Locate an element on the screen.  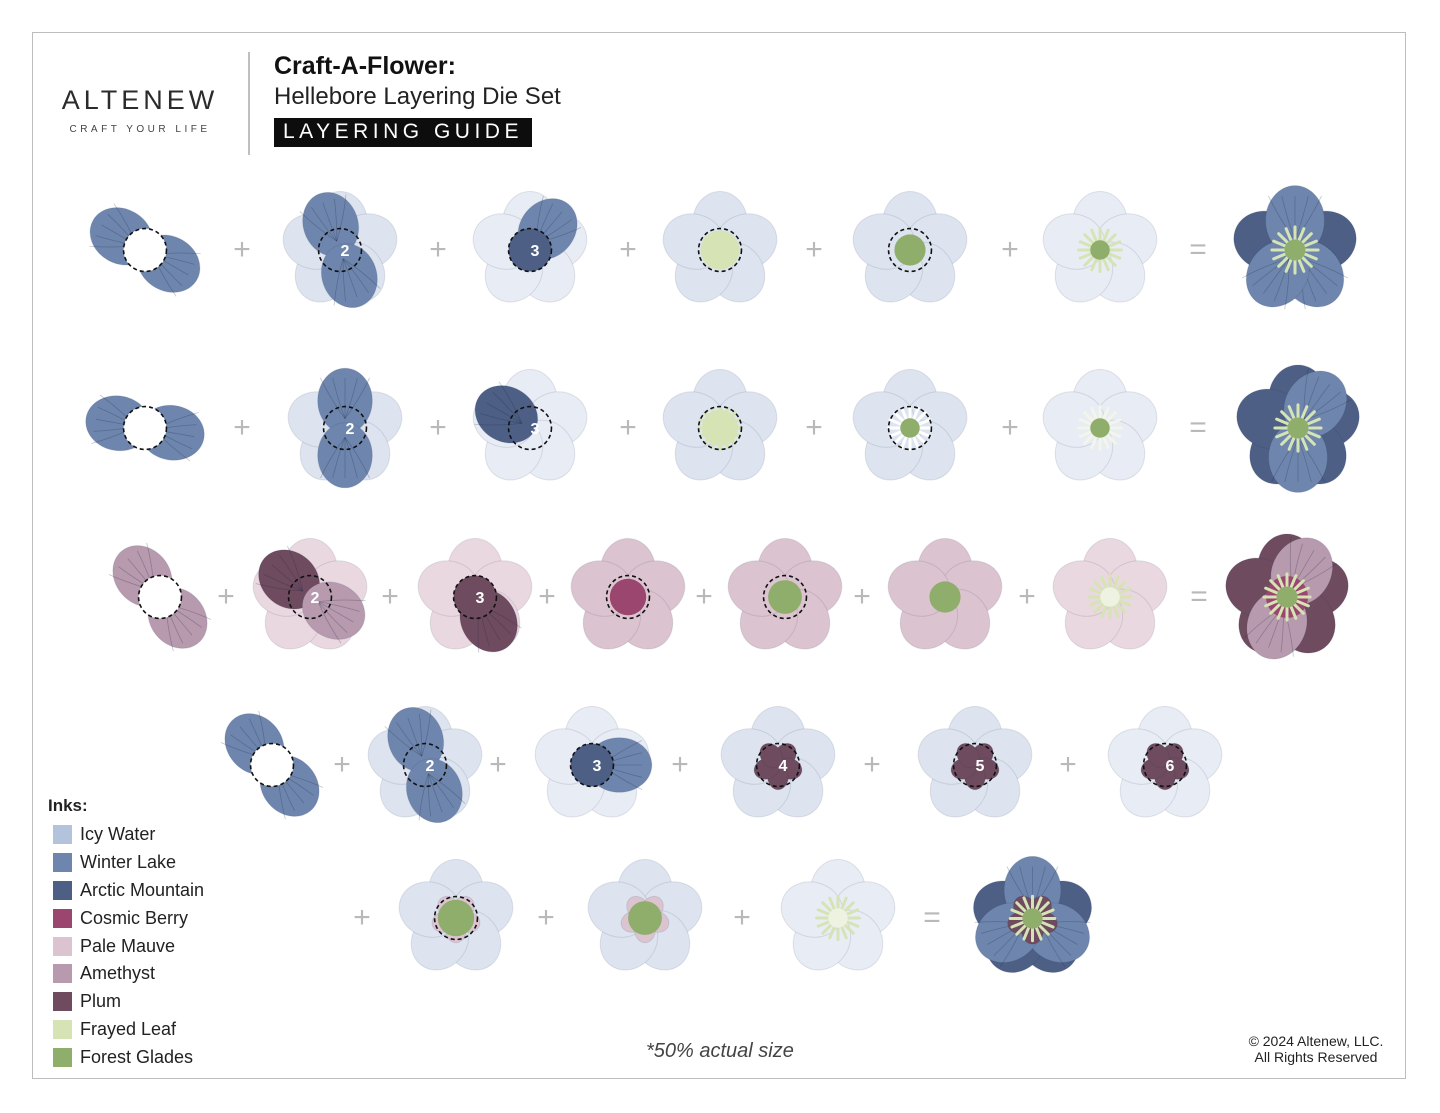
ink-item: Cosmic Berry is located at coordinates (126, 918).